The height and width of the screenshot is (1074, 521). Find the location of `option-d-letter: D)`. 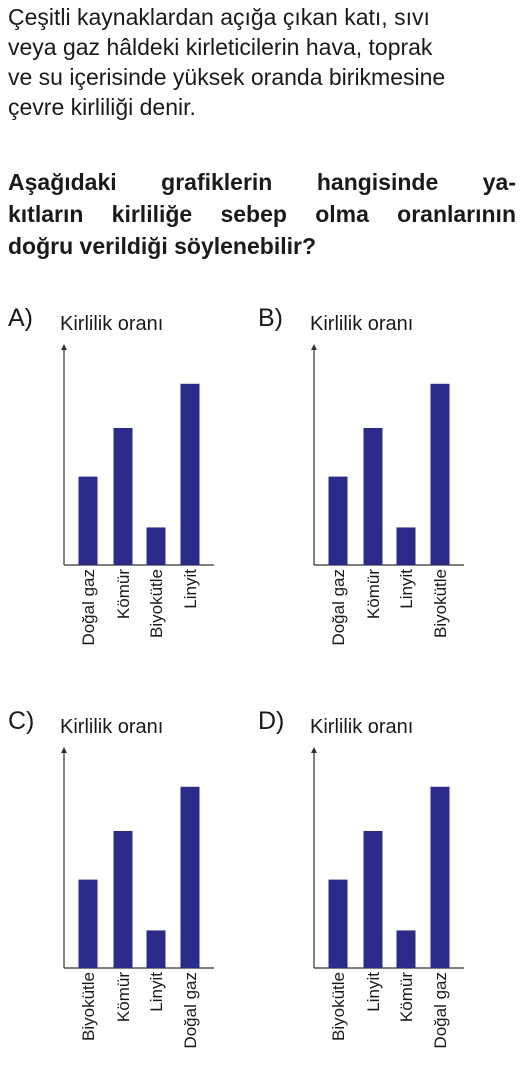

option-d-letter: D) is located at coordinates (271, 721).